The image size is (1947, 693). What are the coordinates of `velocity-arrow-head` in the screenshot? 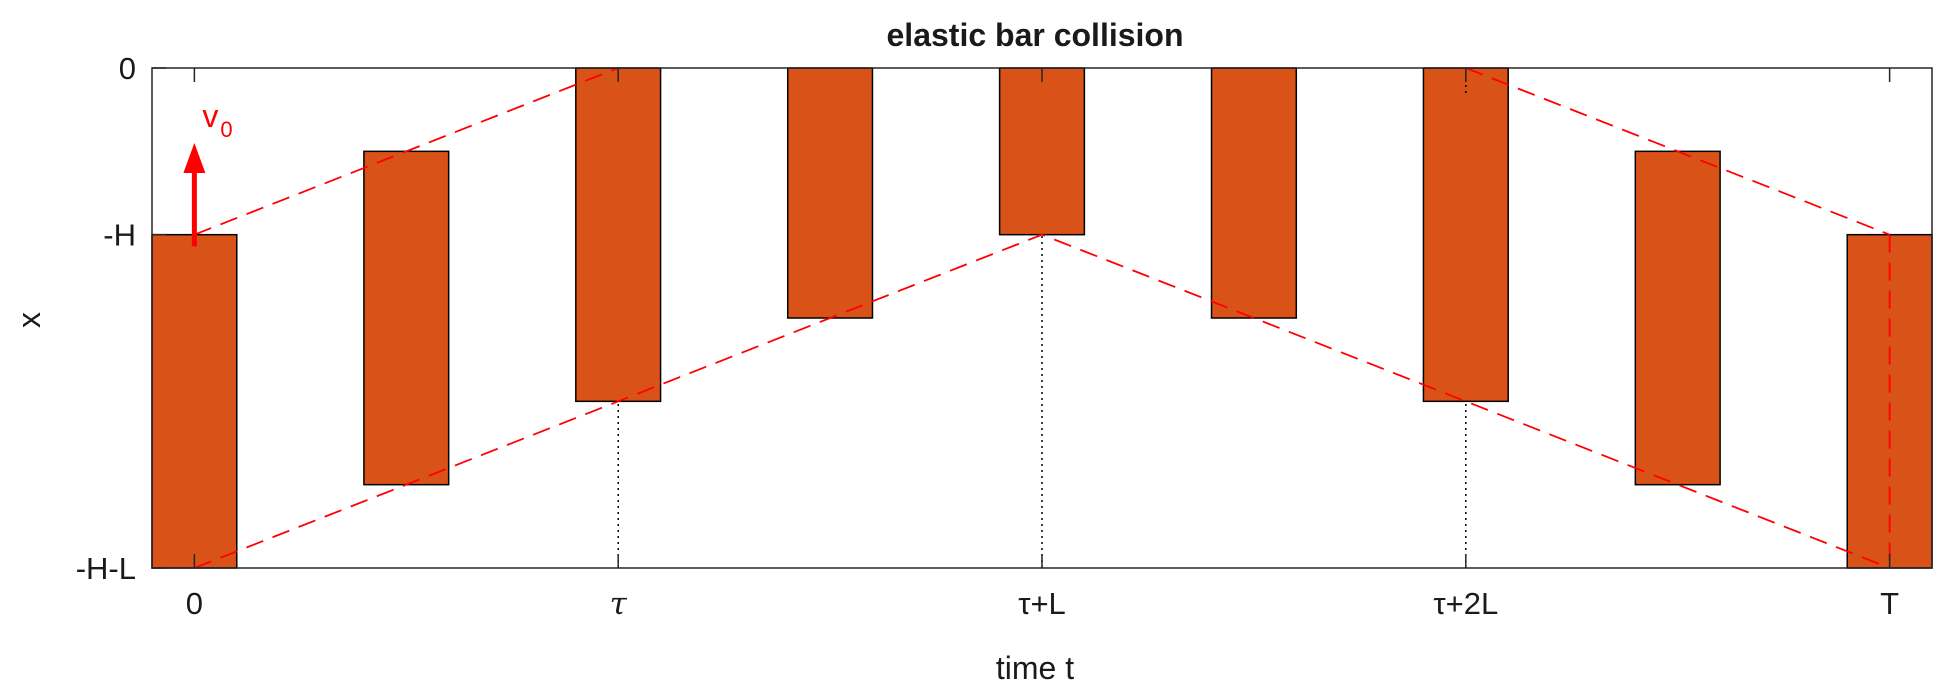 It's located at (194, 158).